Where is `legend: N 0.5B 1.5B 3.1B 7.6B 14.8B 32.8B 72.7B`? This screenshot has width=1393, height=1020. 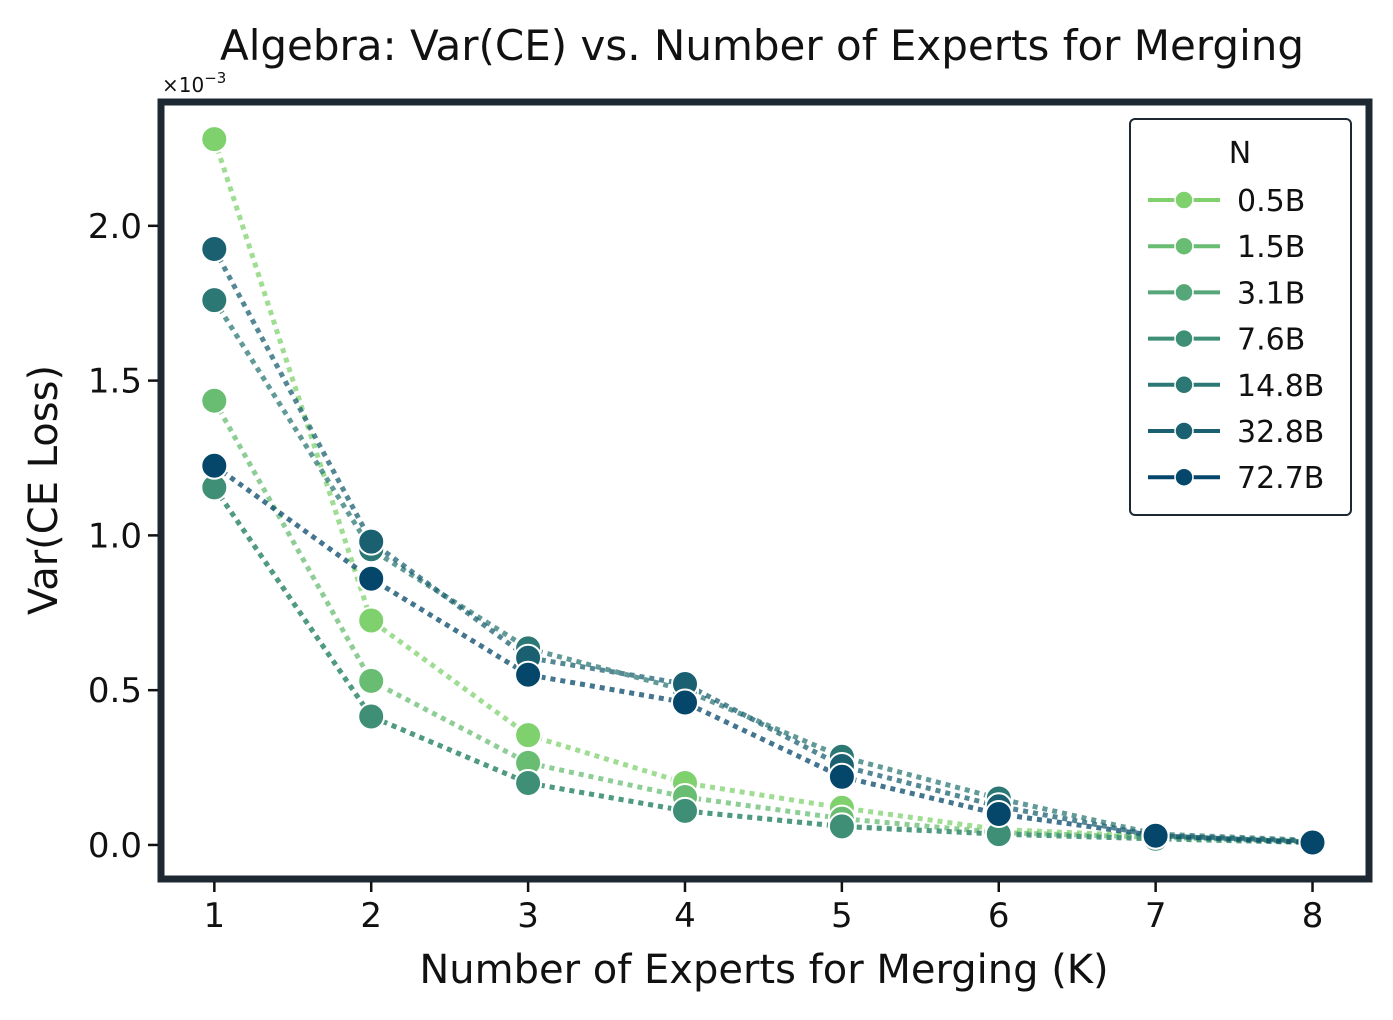 legend: N 0.5B 1.5B 3.1B 7.6B 14.8B 32.8B 72.7B is located at coordinates (1240, 317).